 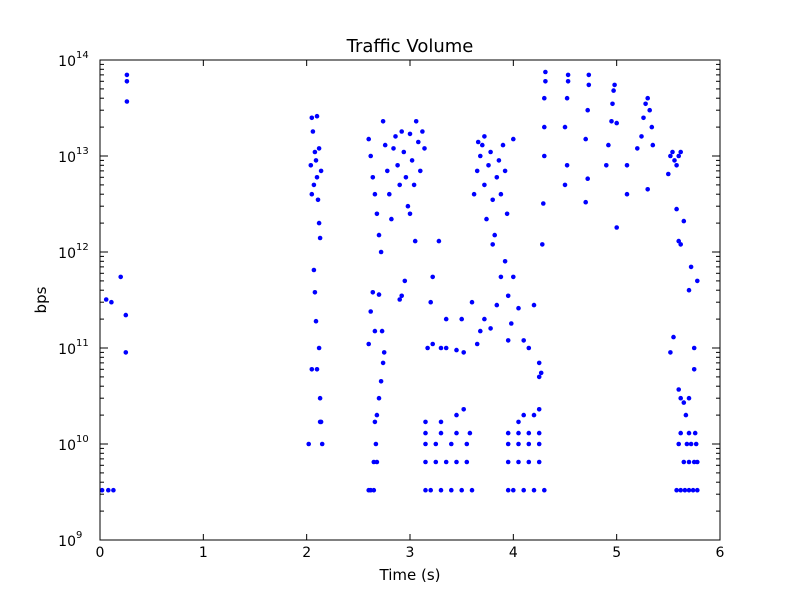 What do you see at coordinates (100, 553) in the screenshot?
I see `x-tick-label: 0` at bounding box center [100, 553].